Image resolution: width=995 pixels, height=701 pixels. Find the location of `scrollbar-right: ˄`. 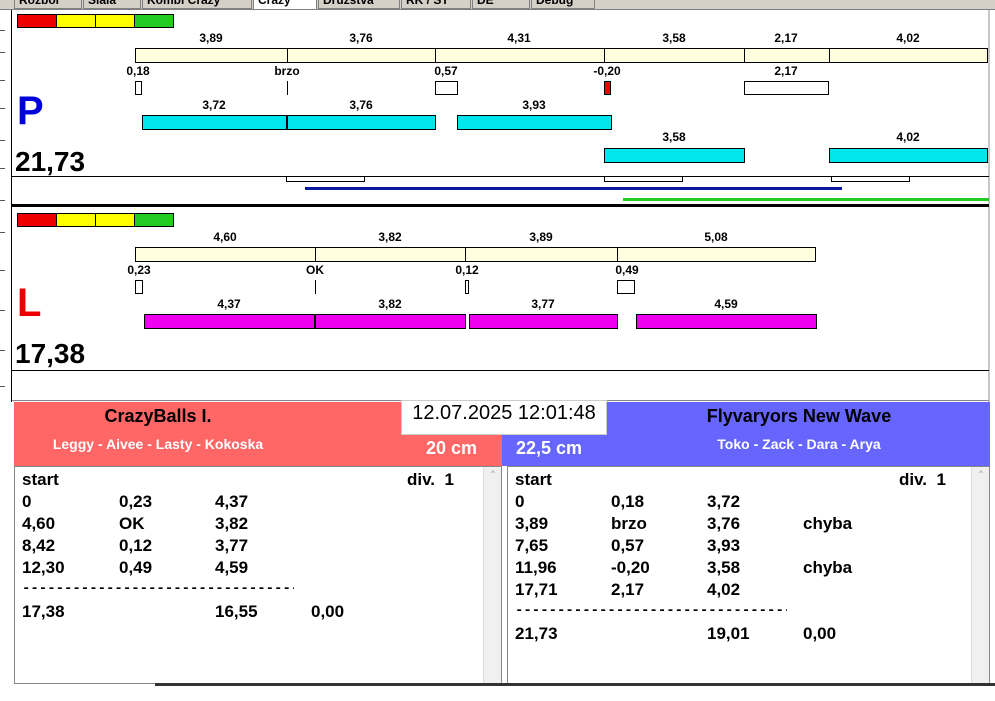

scrollbar-right: ˄ is located at coordinates (980, 575).